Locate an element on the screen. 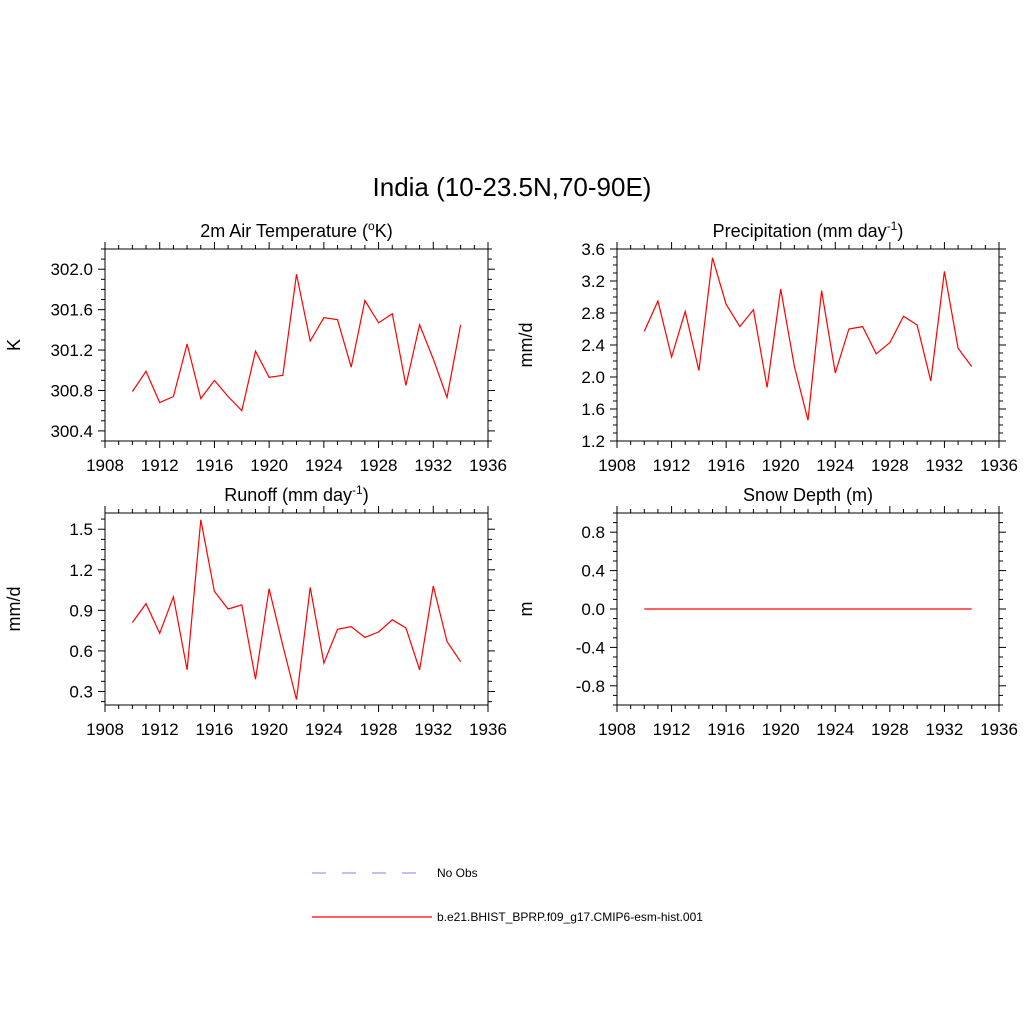 Image resolution: width=1024 pixels, height=1024 pixels. y-tick-label: 0.3 is located at coordinates (81, 691).